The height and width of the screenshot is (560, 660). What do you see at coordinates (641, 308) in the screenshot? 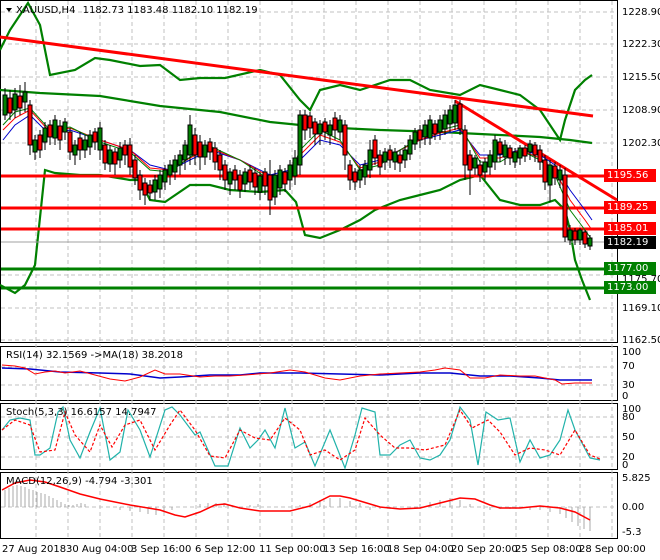
I see `price-tick: 1169.10` at bounding box center [641, 308].